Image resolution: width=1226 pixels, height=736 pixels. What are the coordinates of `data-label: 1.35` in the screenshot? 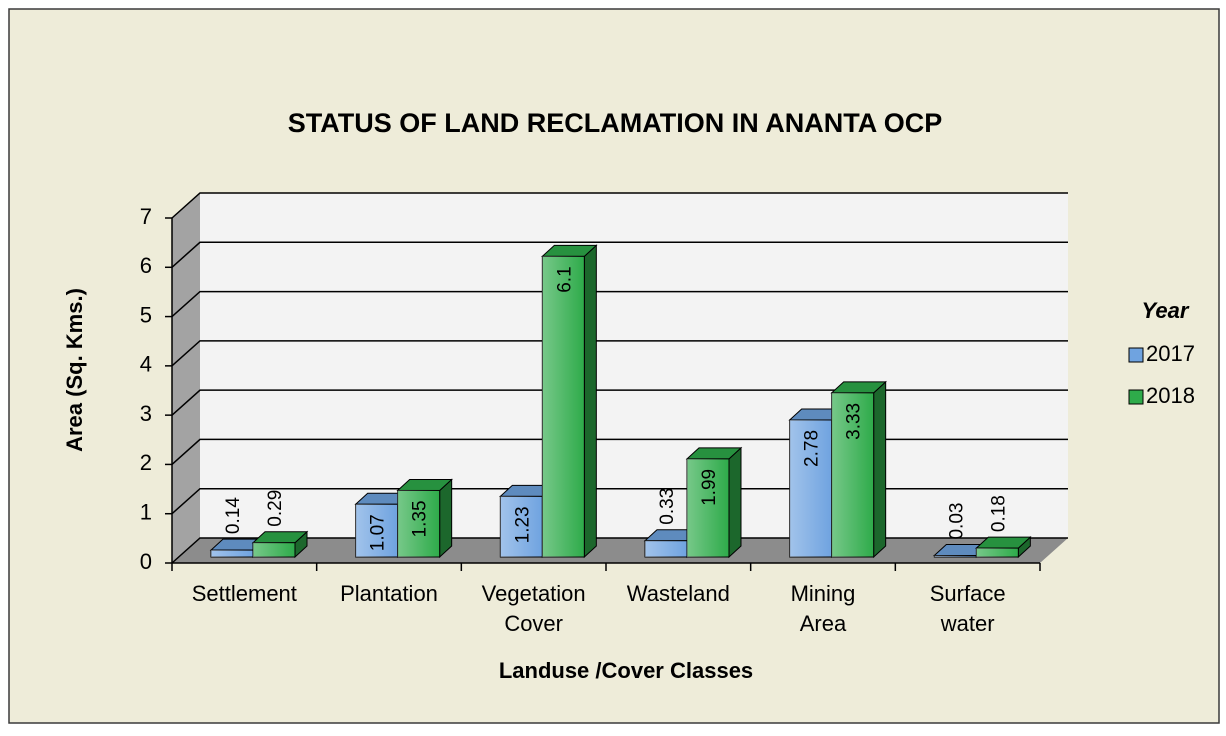 It's located at (420, 518).